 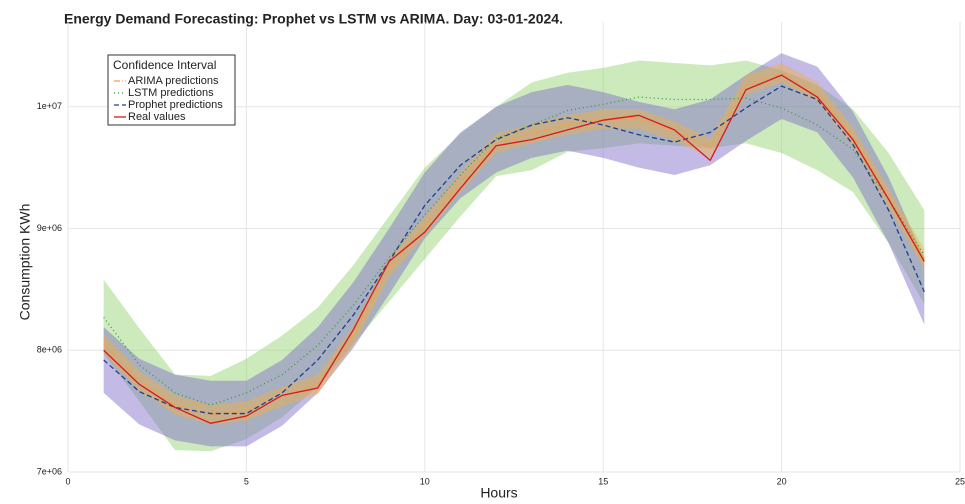 What do you see at coordinates (49, 350) in the screenshot?
I see `y-tick-label: 8e+06` at bounding box center [49, 350].